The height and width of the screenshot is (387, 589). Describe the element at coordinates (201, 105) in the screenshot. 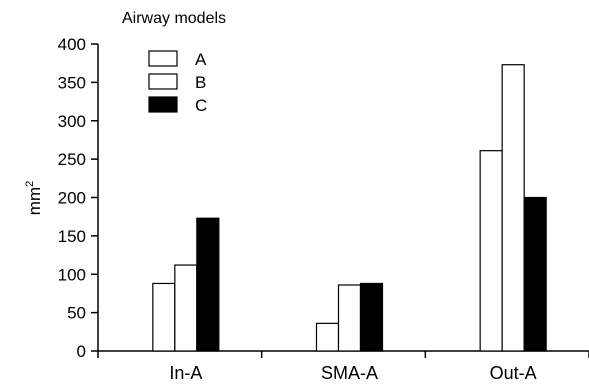

I see `legend-label-C: C` at that location.